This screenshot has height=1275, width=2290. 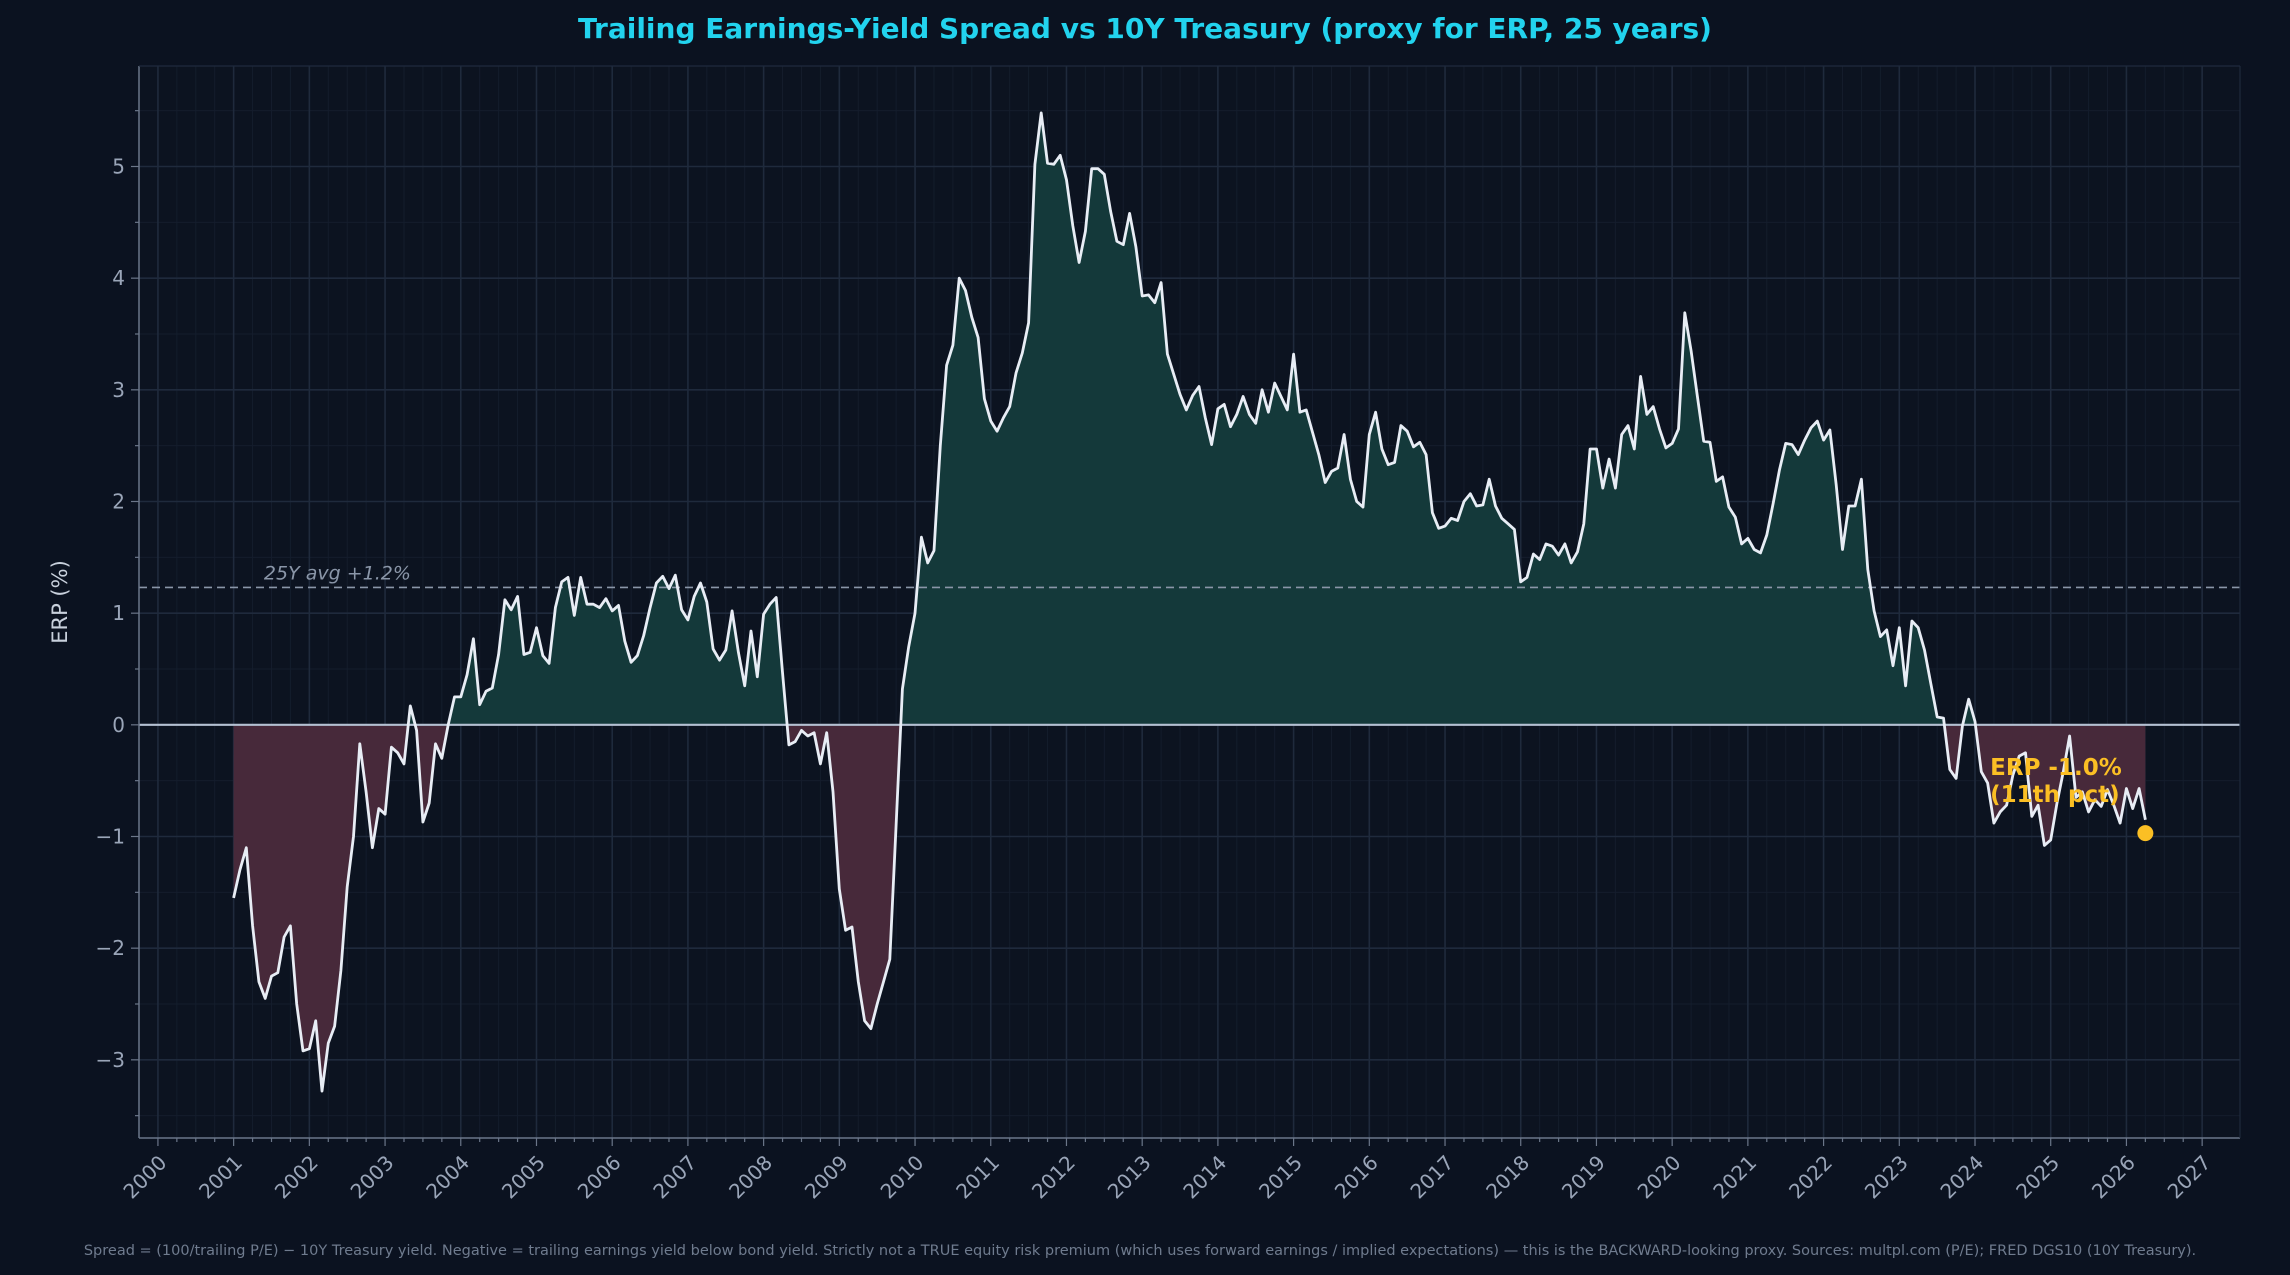 I want to click on y-tick-label: 5, so click(x=118, y=167).